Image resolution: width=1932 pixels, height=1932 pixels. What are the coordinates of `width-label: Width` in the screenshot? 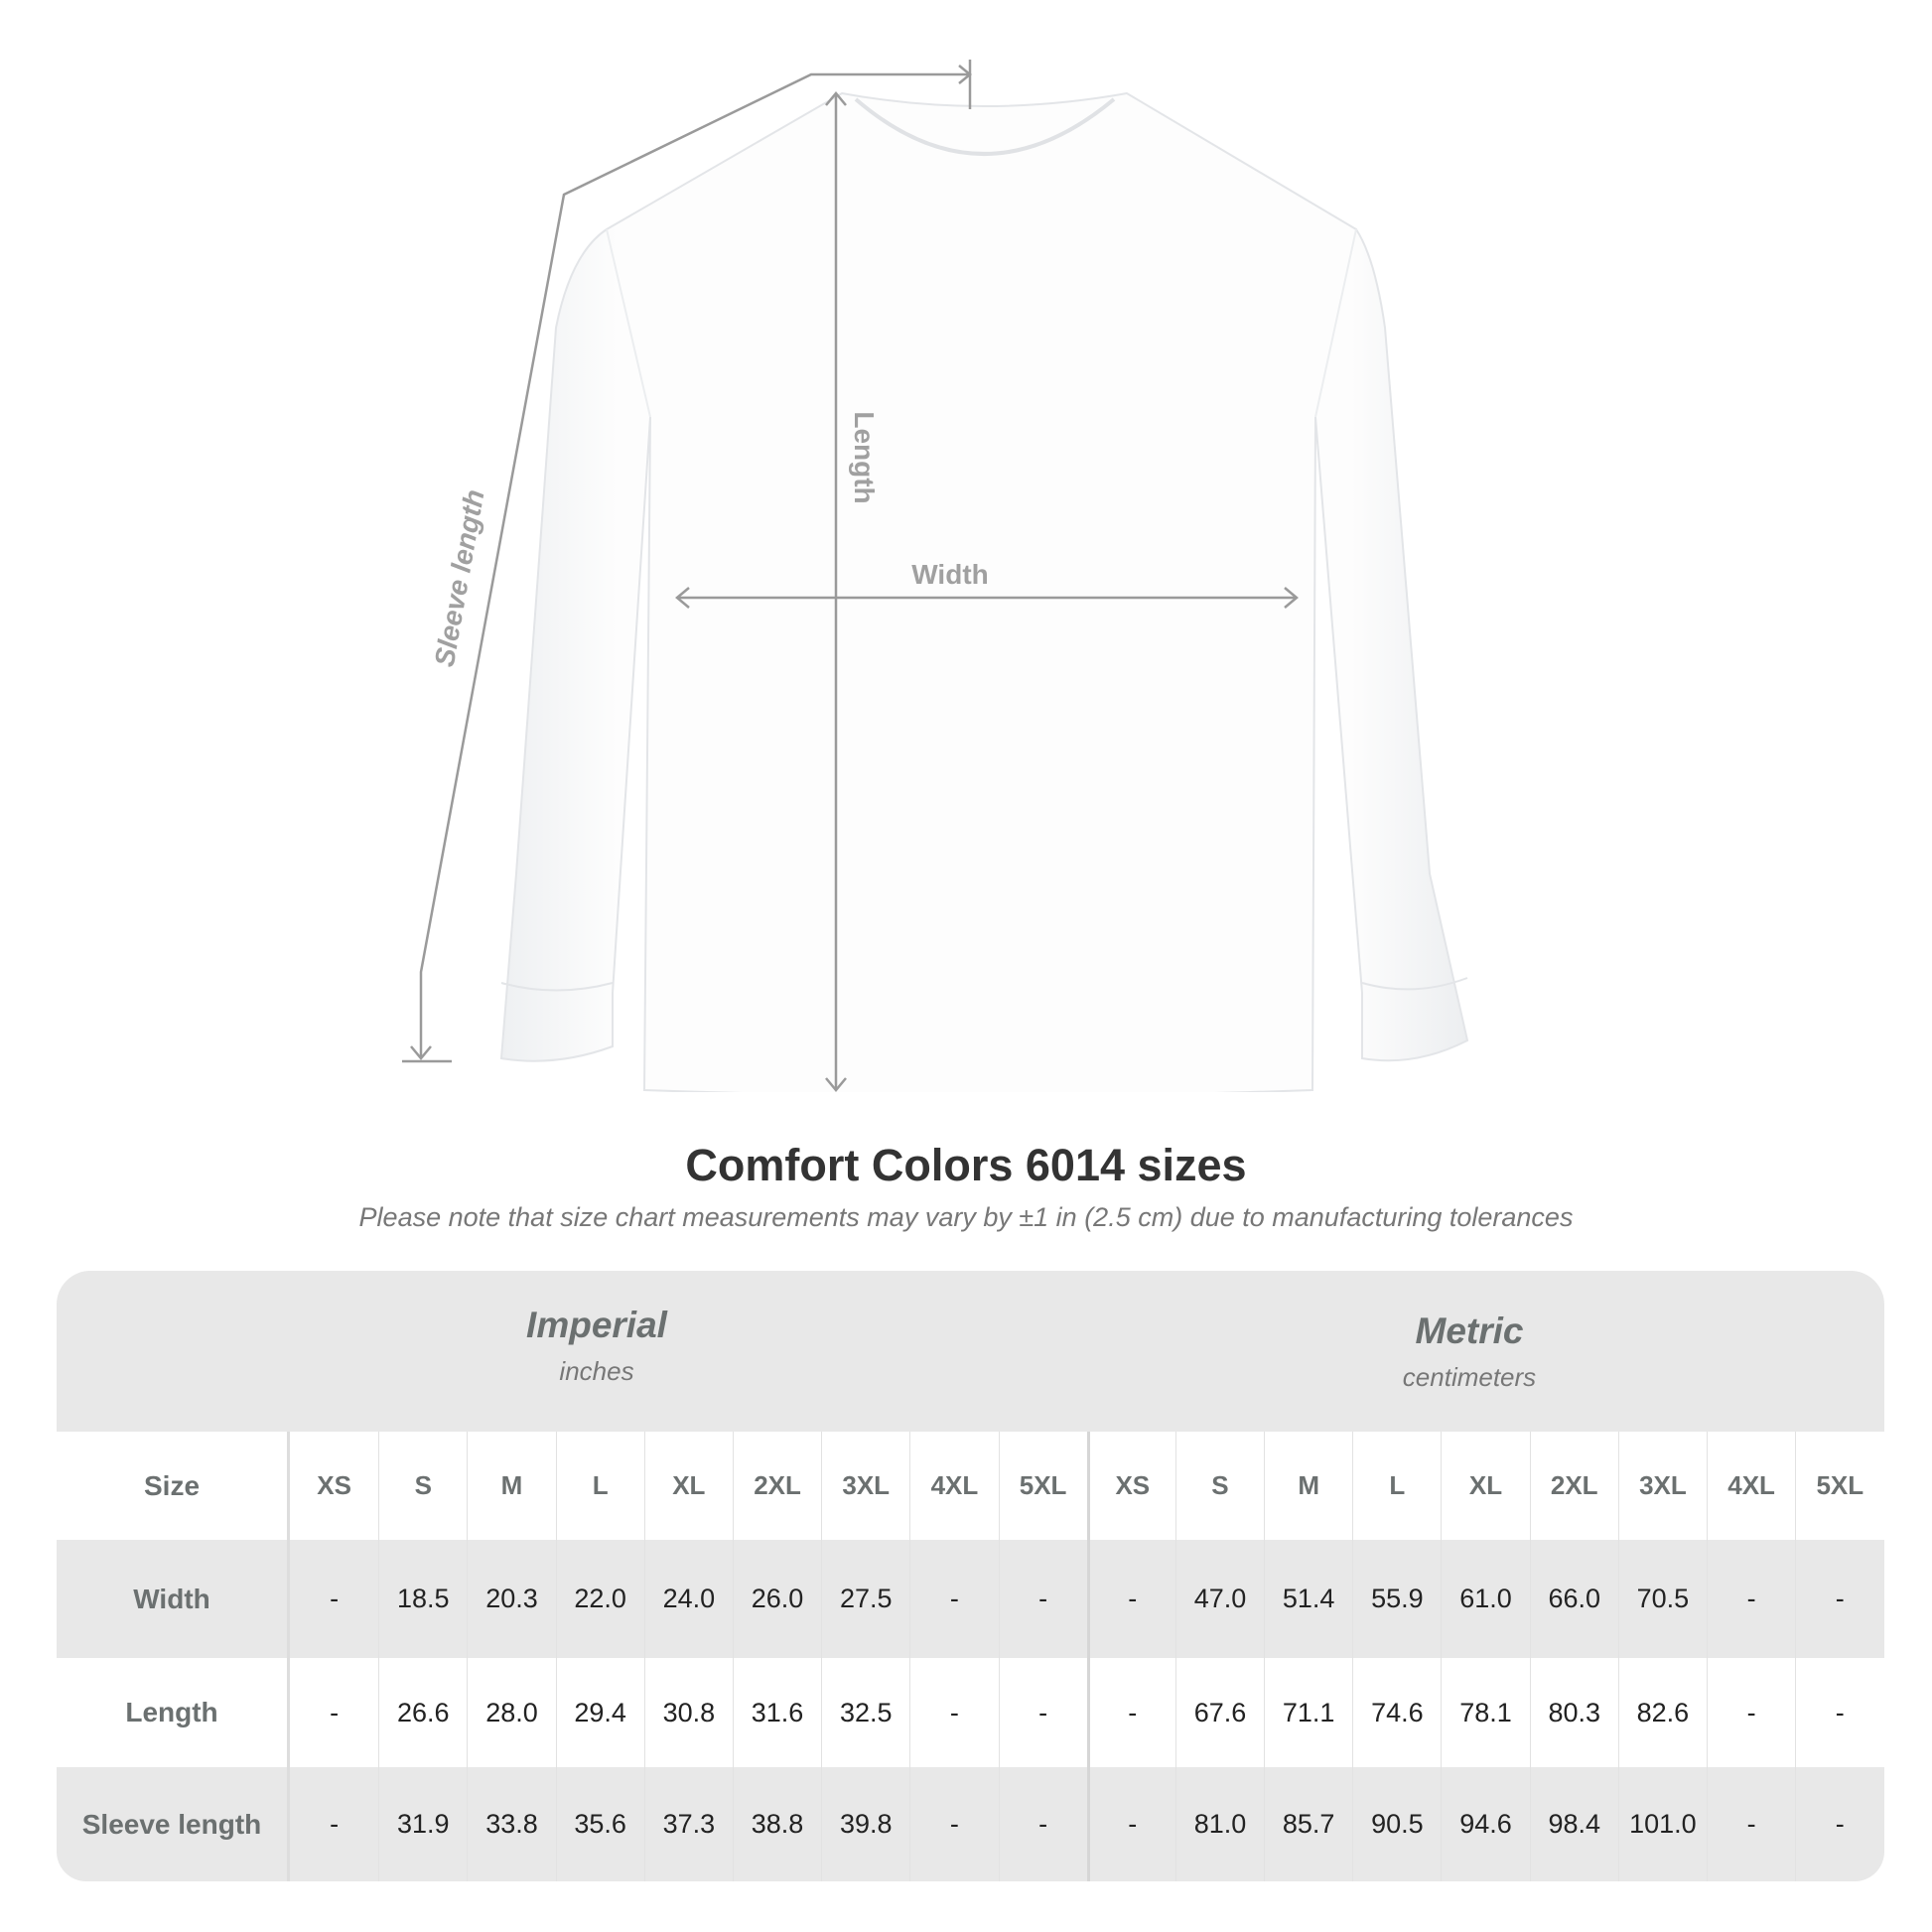 It's located at (950, 574).